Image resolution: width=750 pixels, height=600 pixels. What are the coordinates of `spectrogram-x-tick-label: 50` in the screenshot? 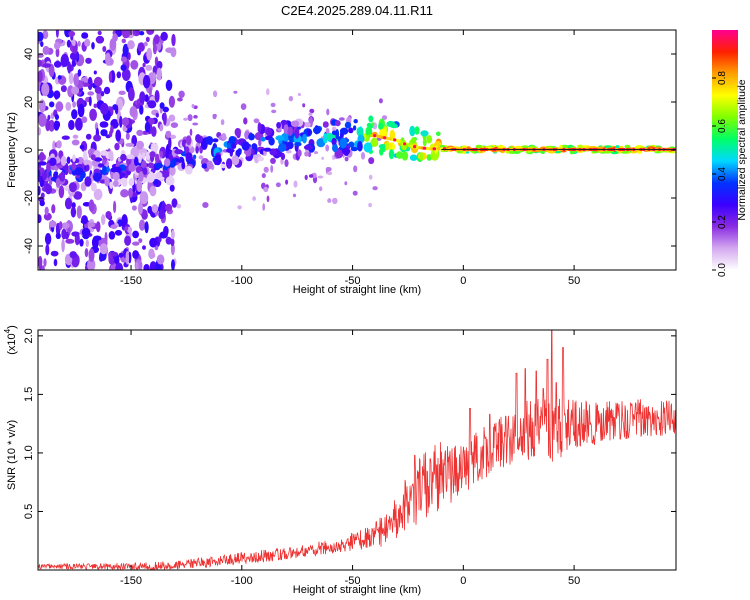 It's located at (574, 281).